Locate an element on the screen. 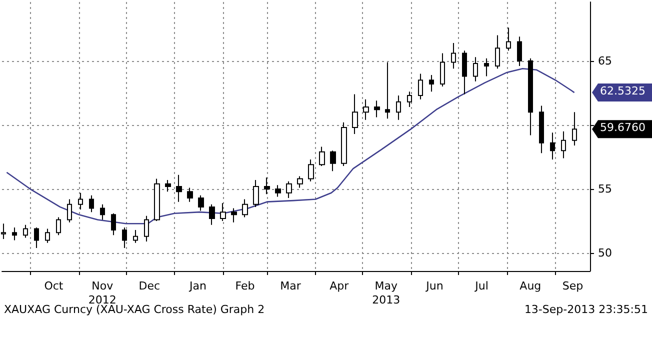 This screenshot has height=341, width=652. x-tick-label: May 2013 is located at coordinates (386, 293).